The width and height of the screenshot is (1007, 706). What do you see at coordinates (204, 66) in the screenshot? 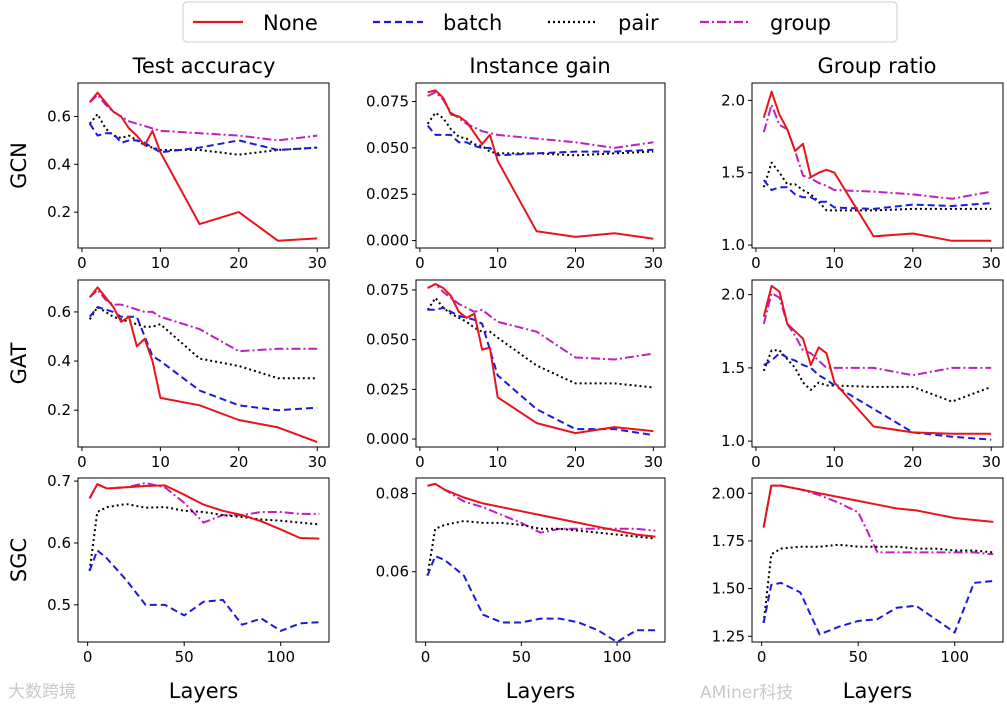
I see `column-title: Test accuracy` at bounding box center [204, 66].